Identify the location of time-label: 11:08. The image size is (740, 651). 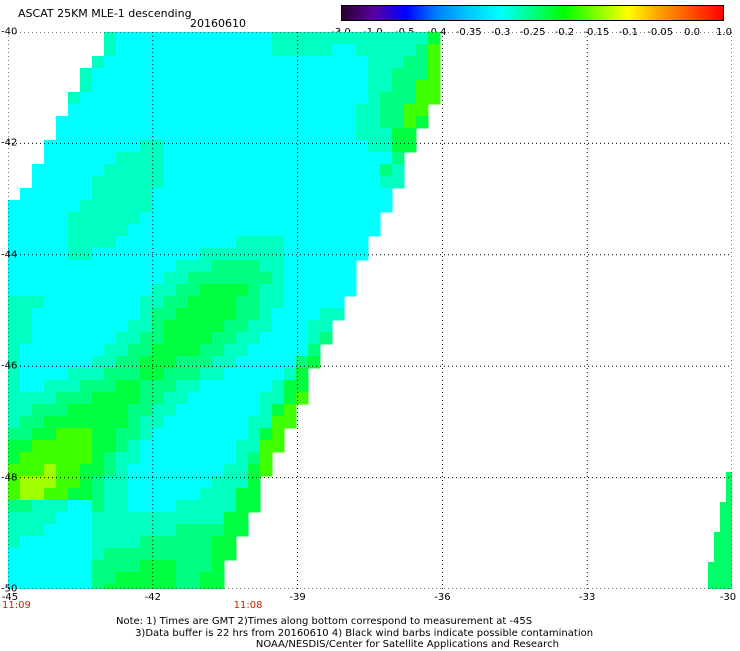
(248, 605).